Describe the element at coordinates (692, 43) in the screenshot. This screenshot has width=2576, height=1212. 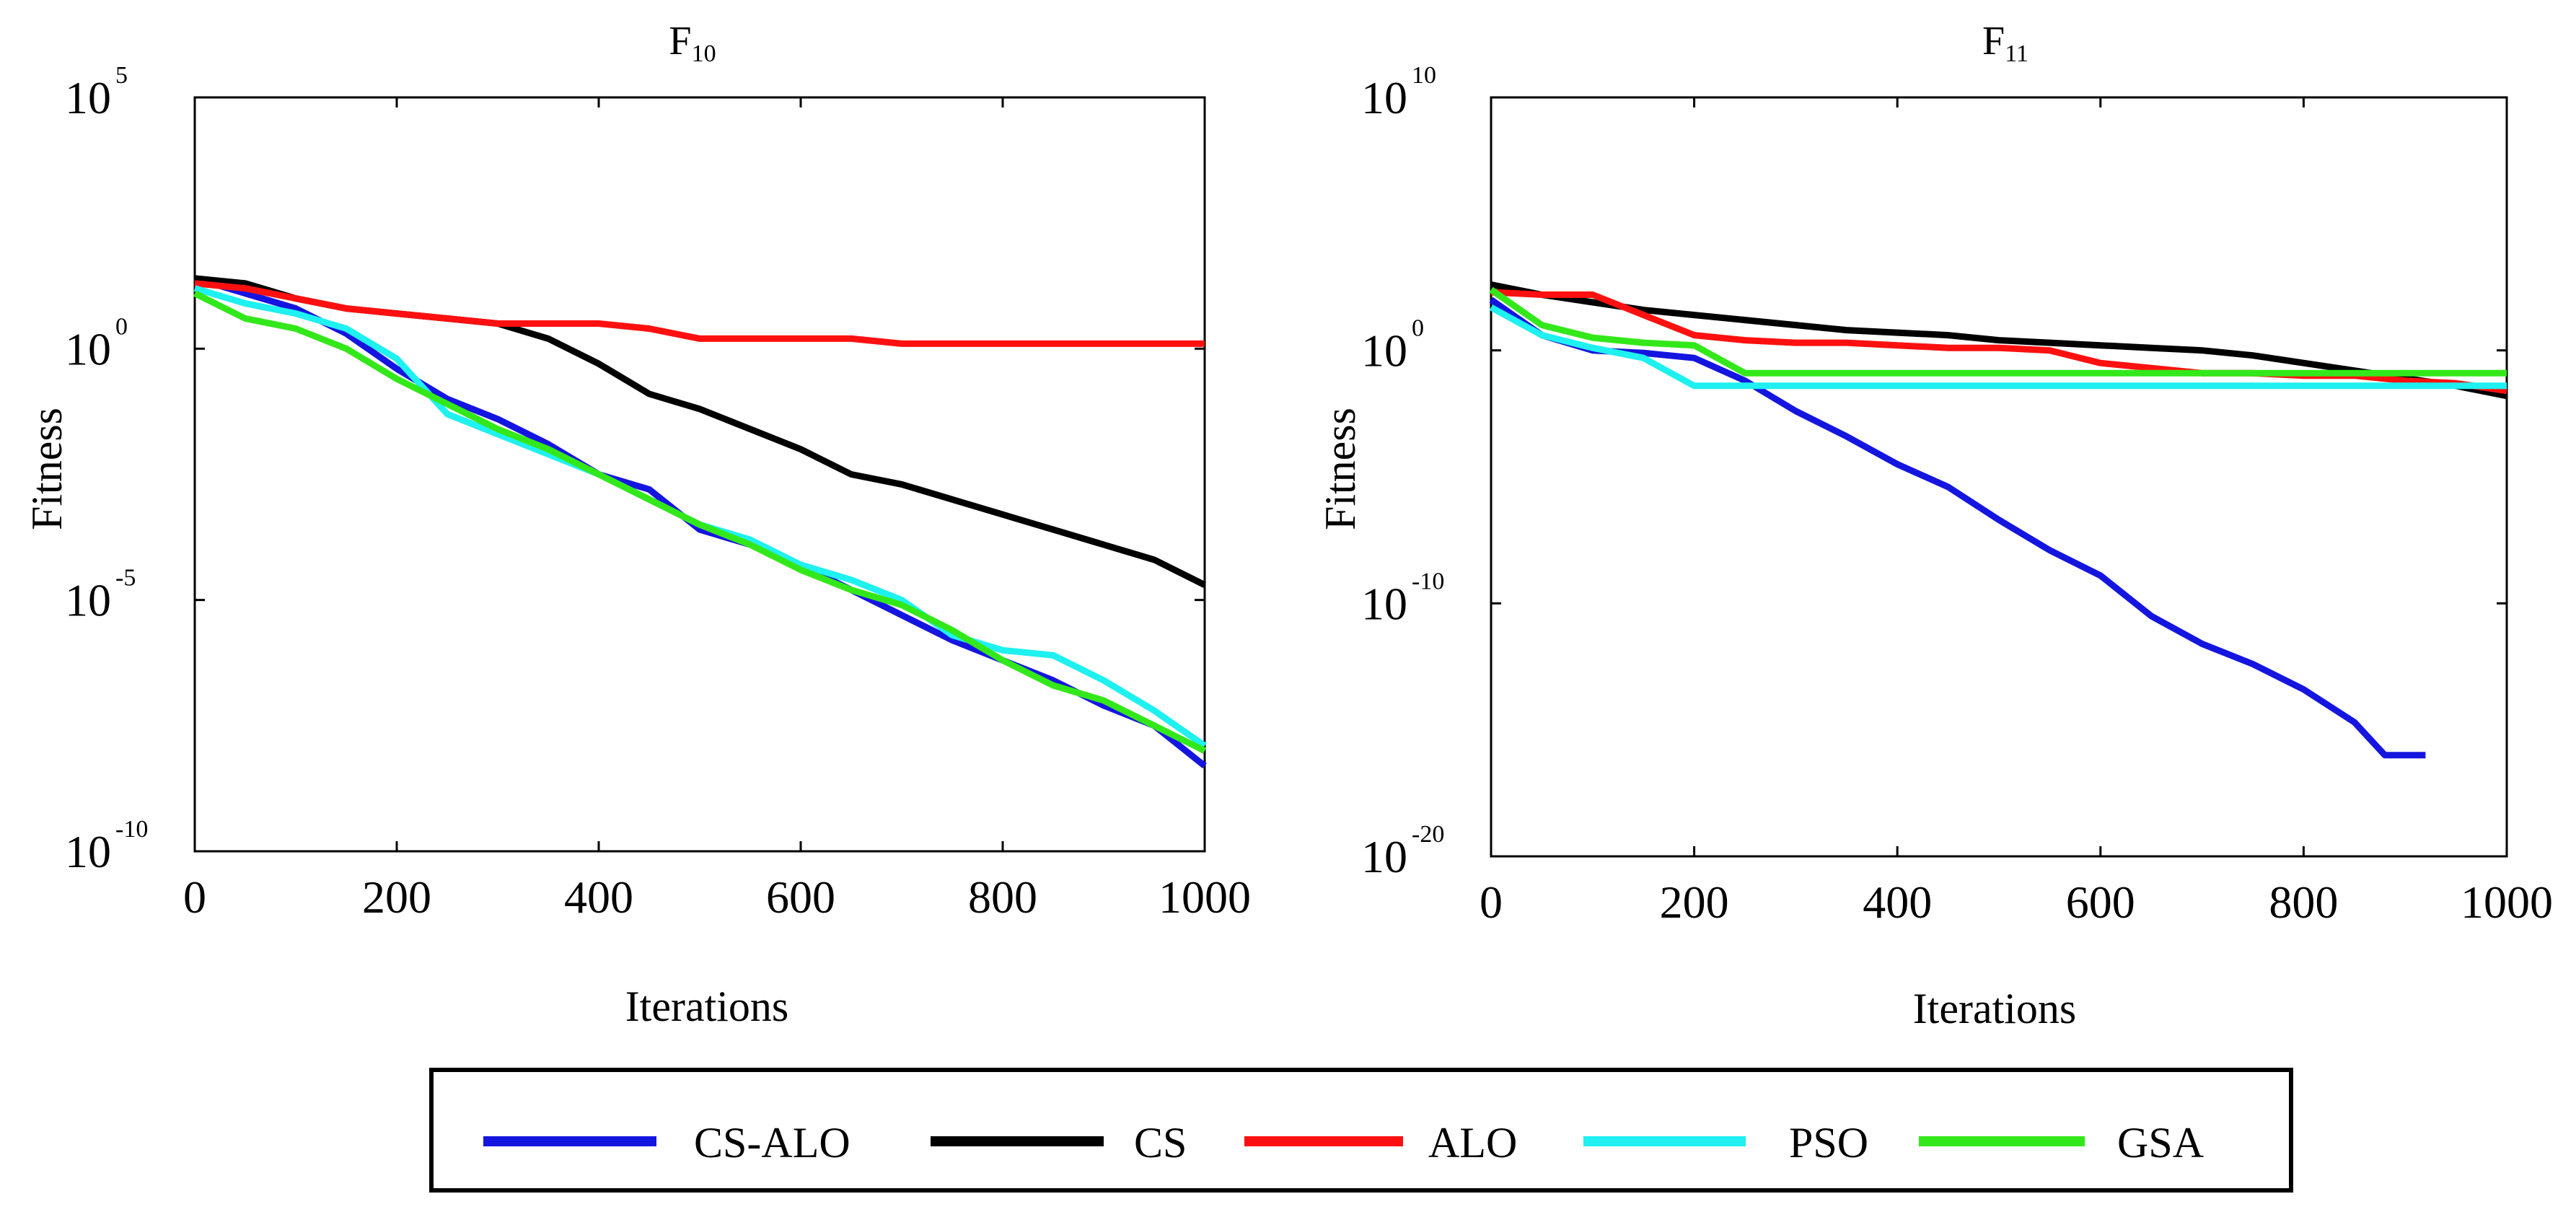
I see `chart-title: F10` at that location.